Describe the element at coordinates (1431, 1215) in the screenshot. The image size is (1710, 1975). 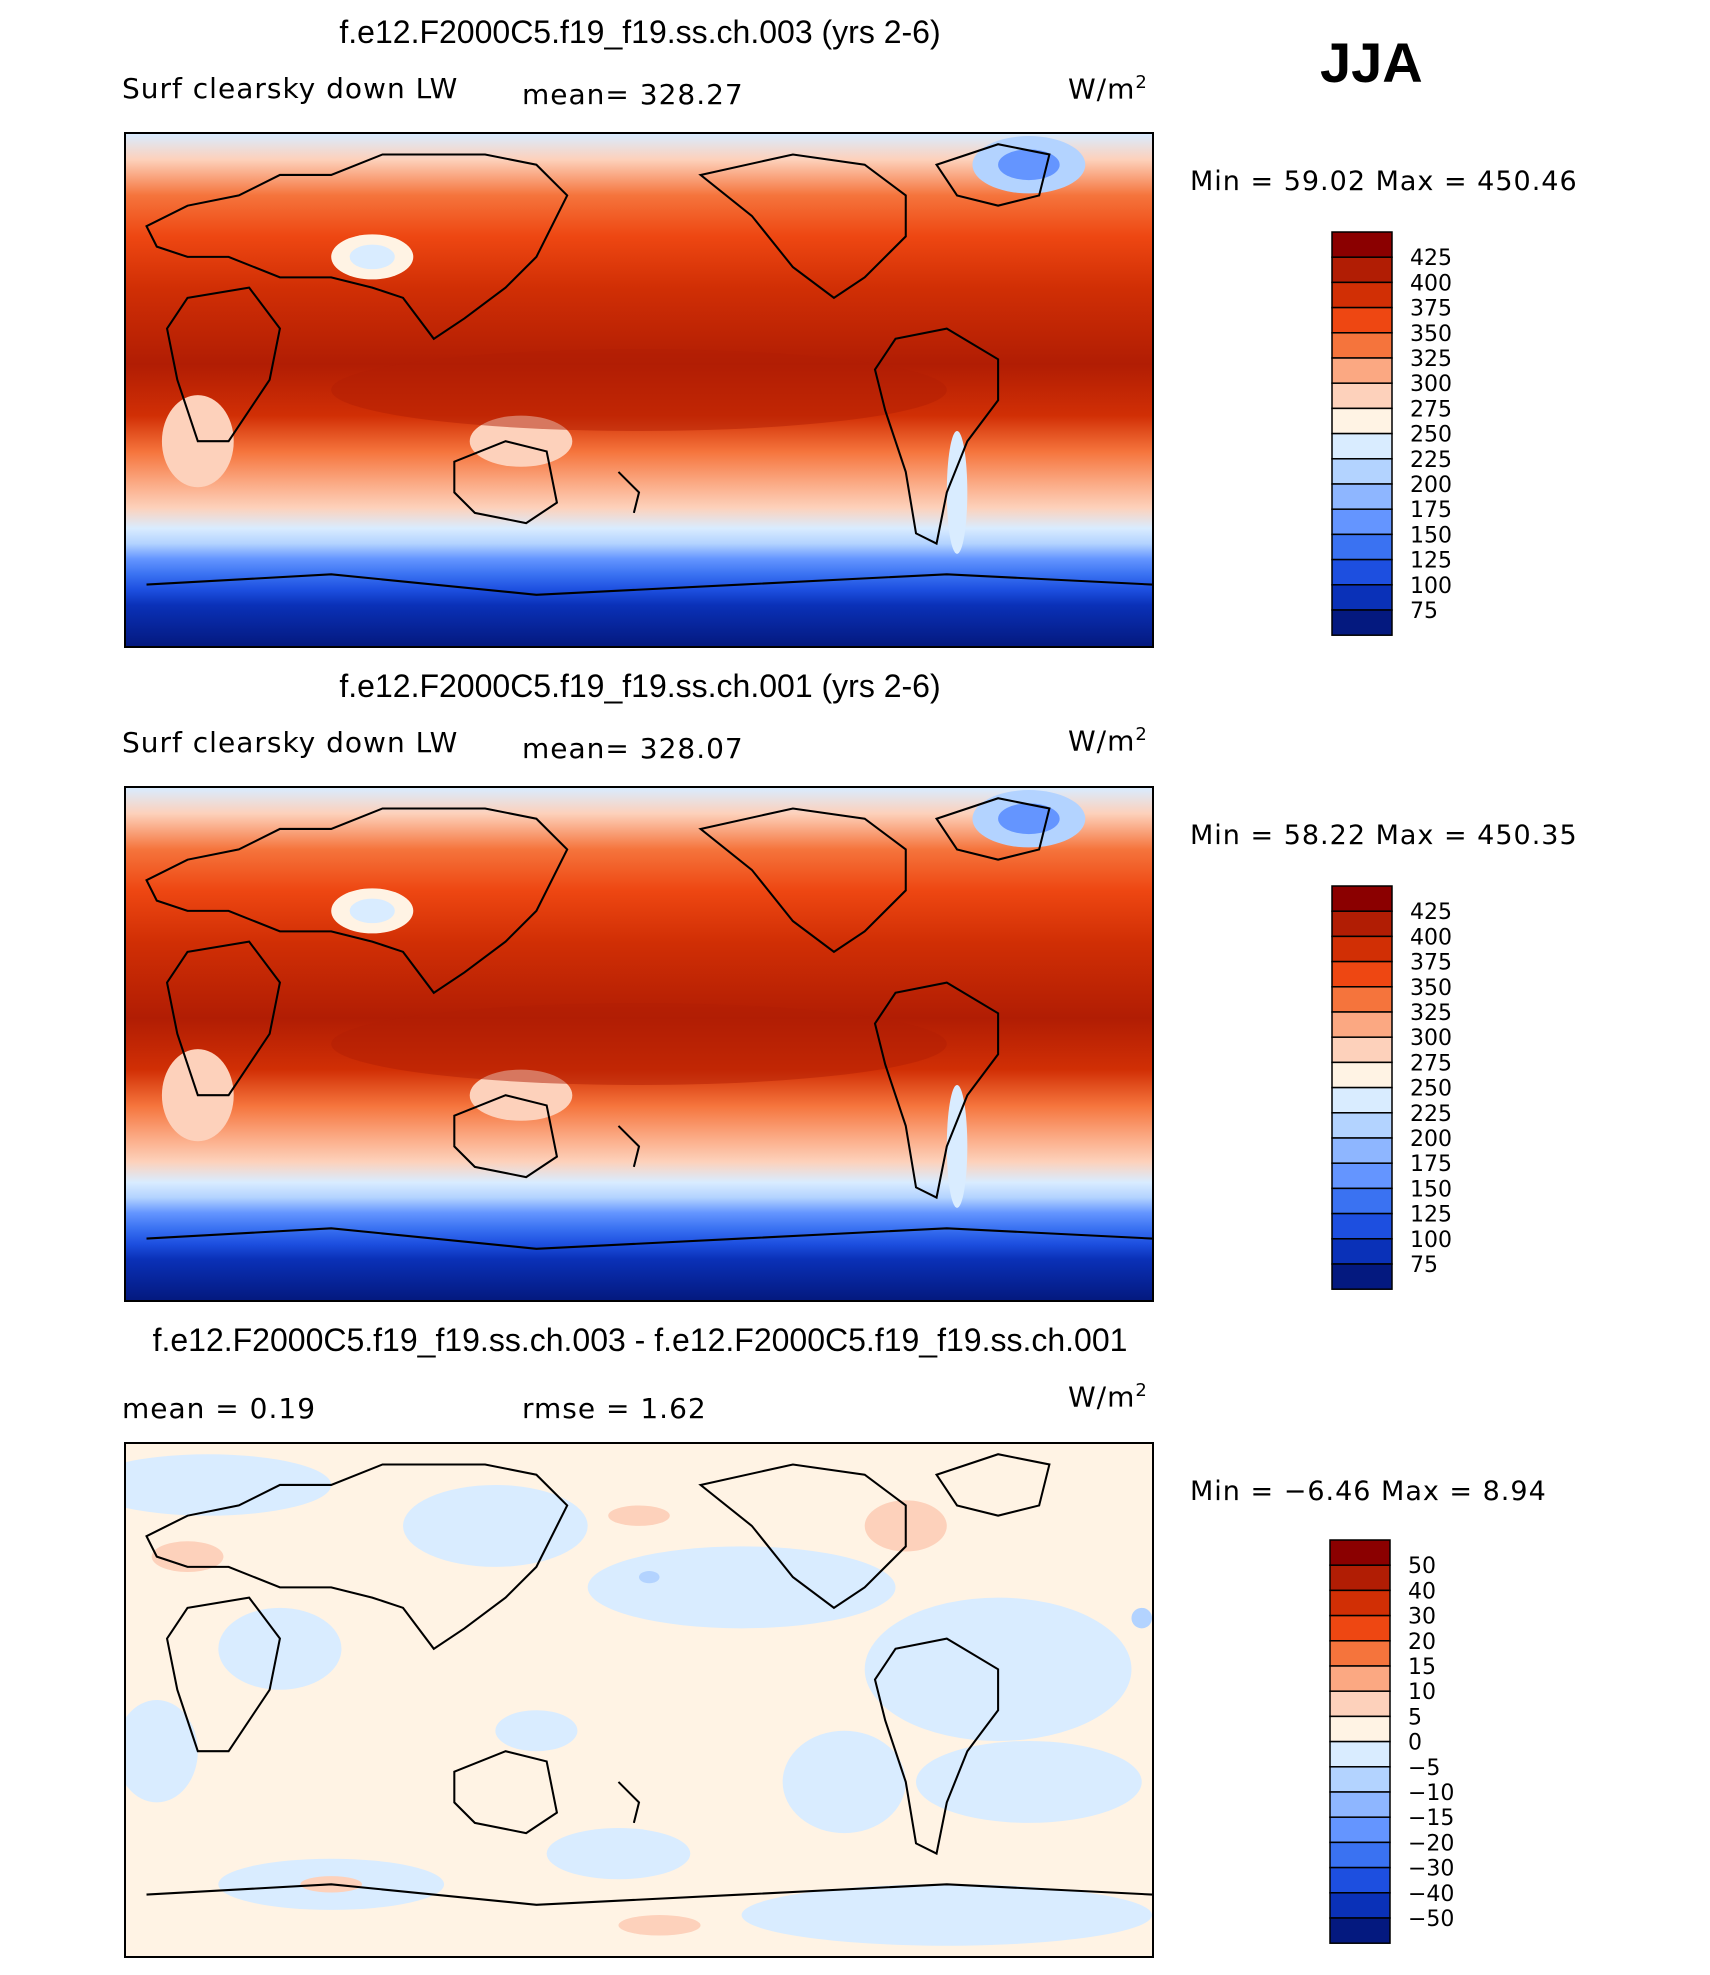
I see `colorbar-tick-label: 125` at that location.